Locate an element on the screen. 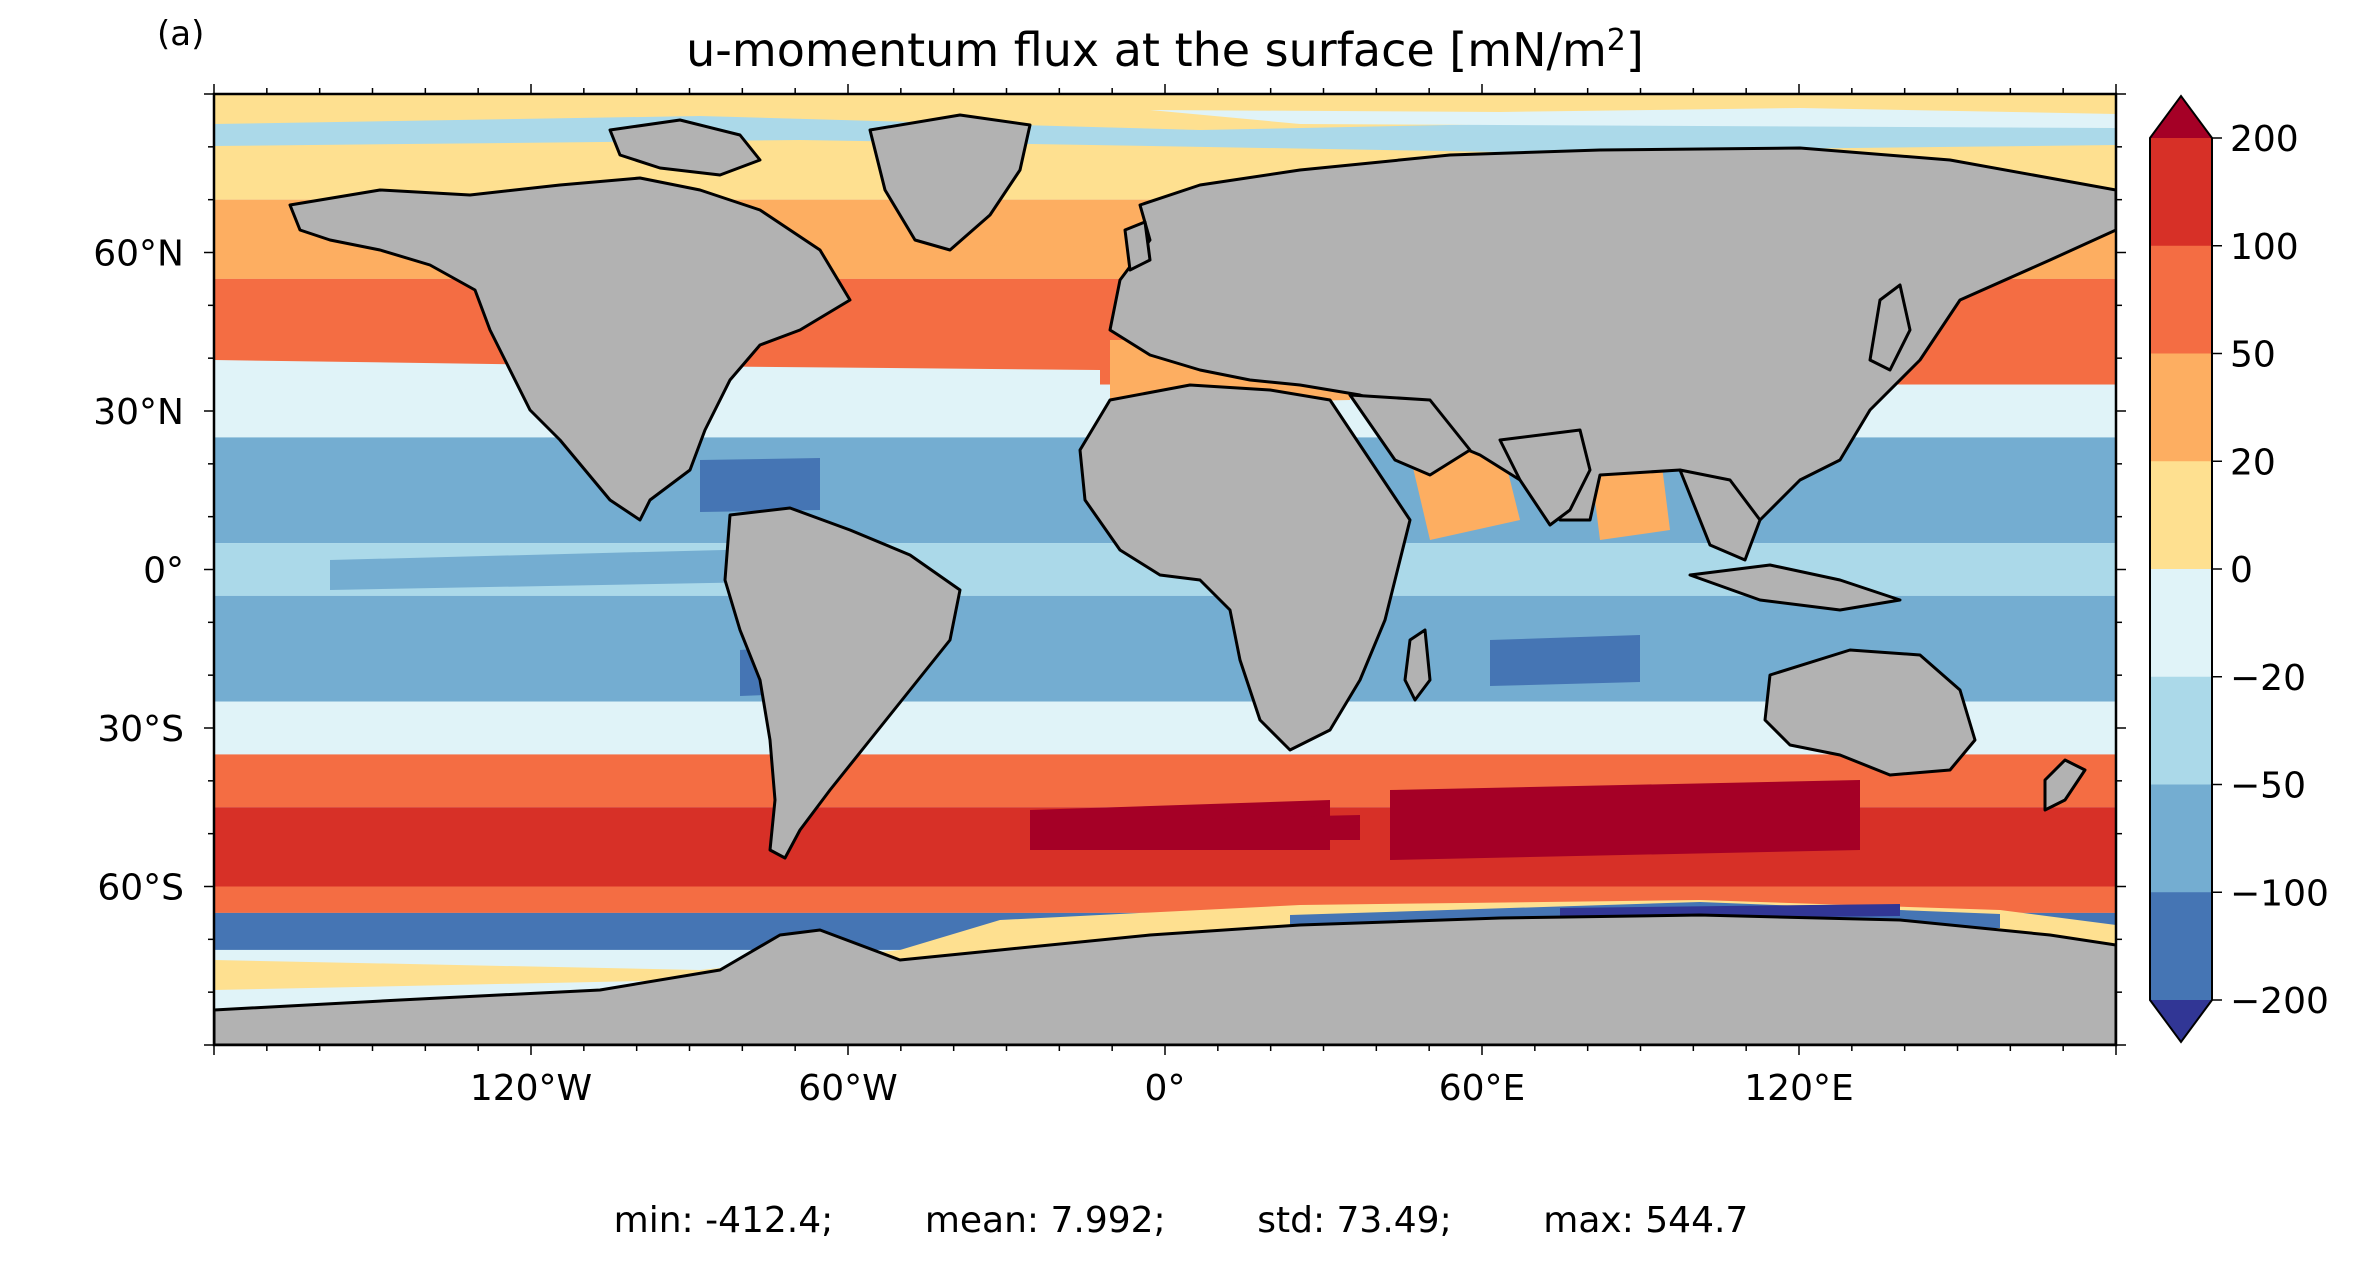 This screenshot has width=2362, height=1263. colorbar-extend-bottom is located at coordinates (2181, 1021).